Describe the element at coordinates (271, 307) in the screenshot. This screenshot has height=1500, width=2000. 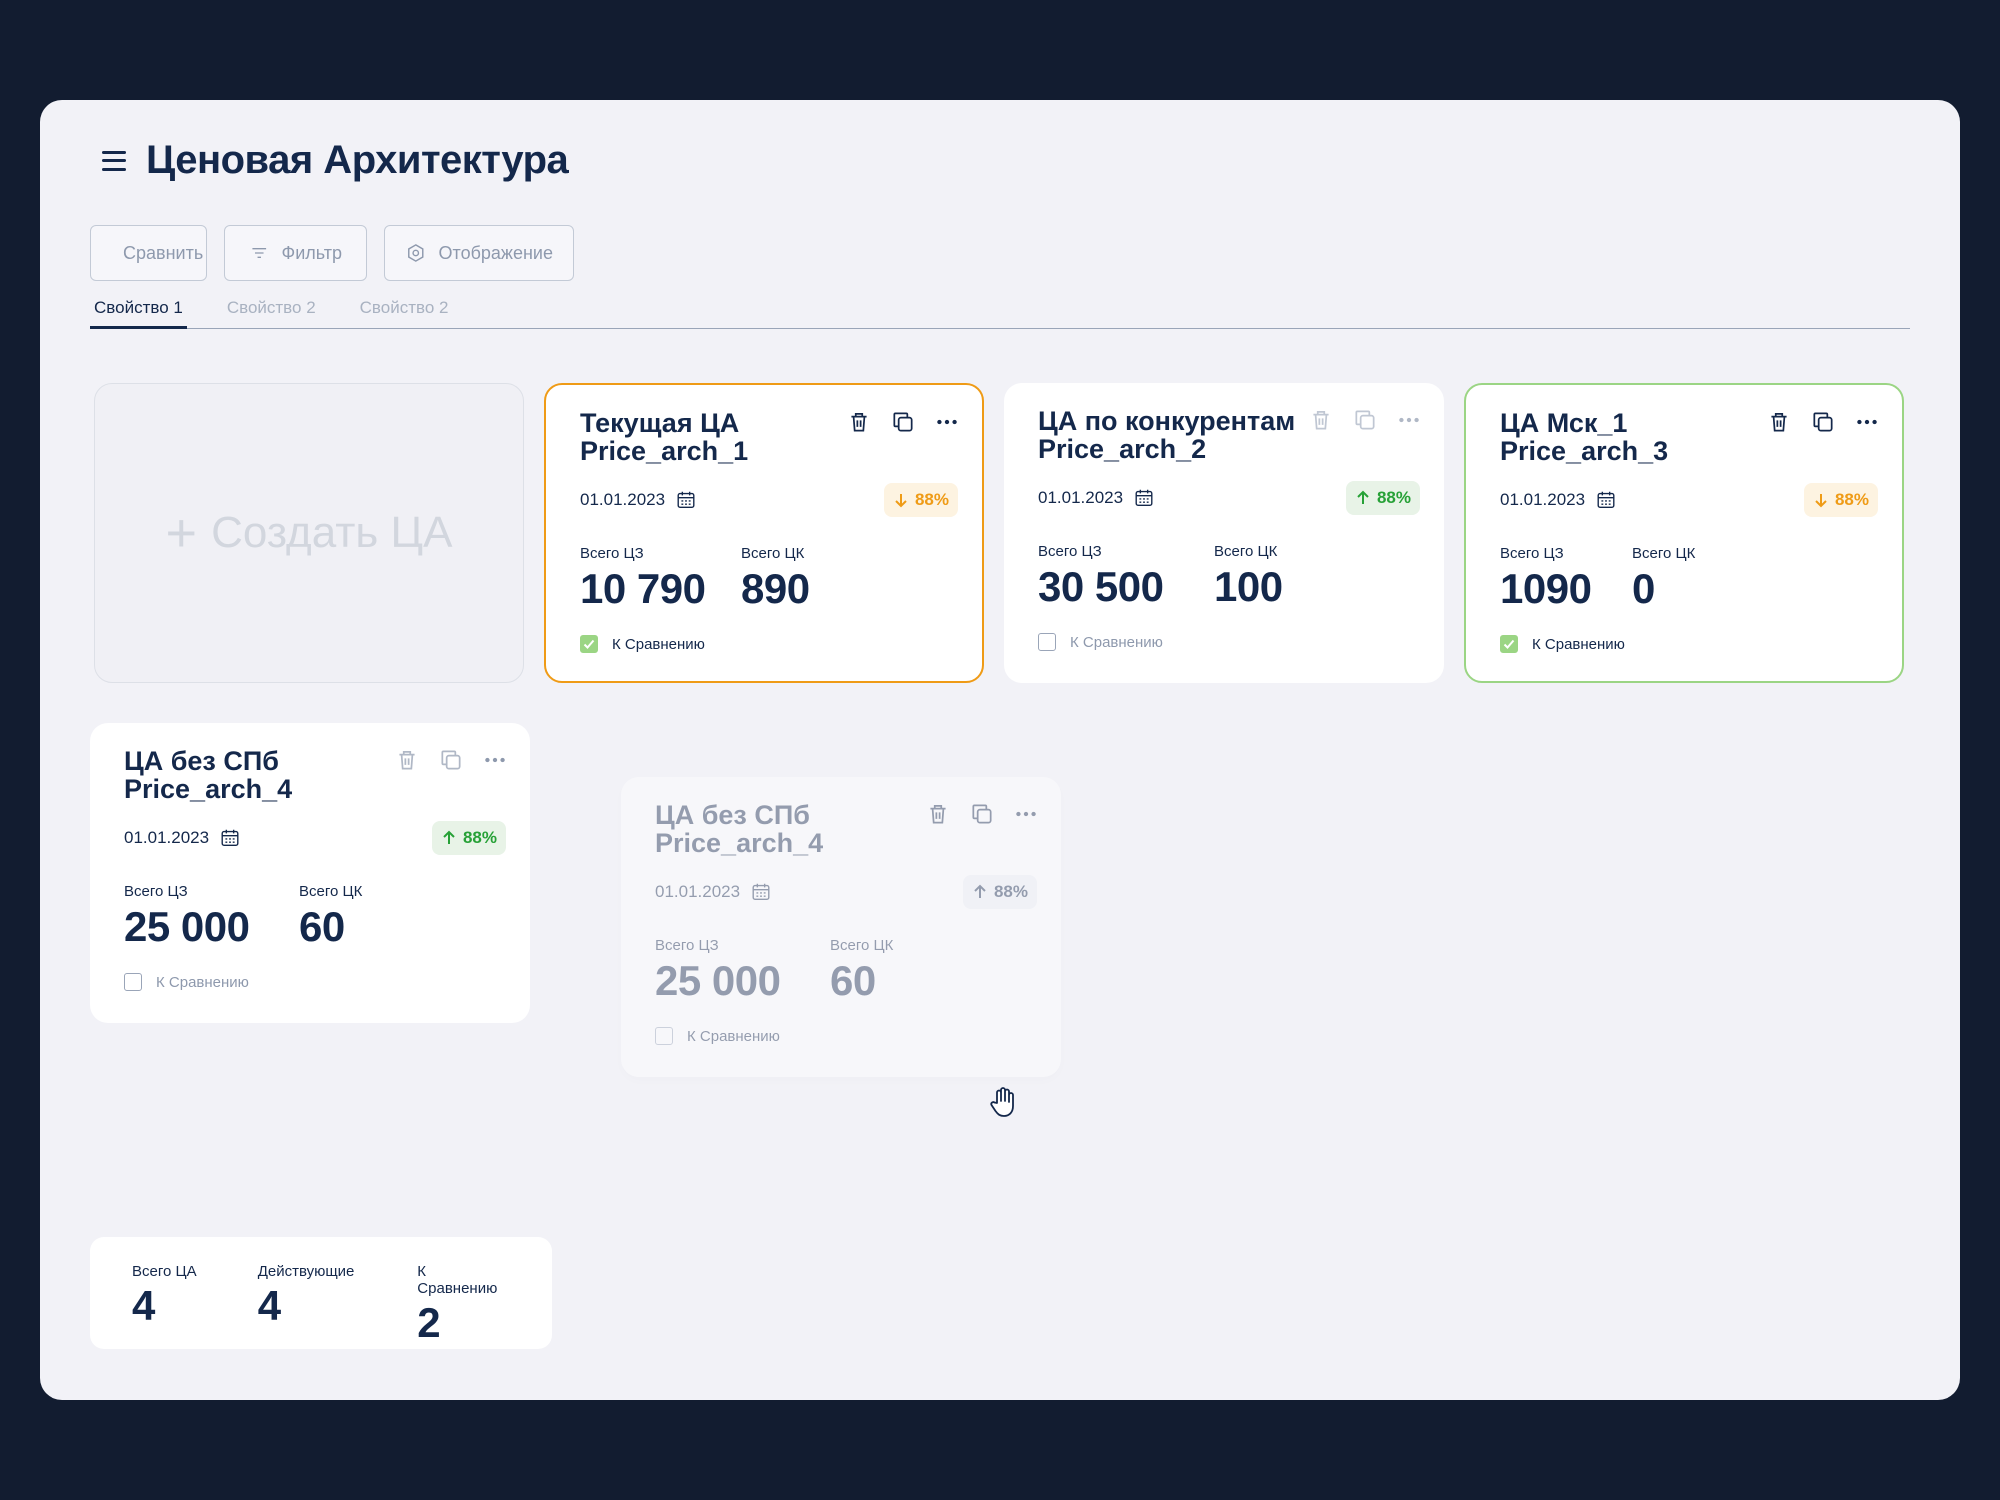
I see `tab-property-2: Свойство 2` at that location.